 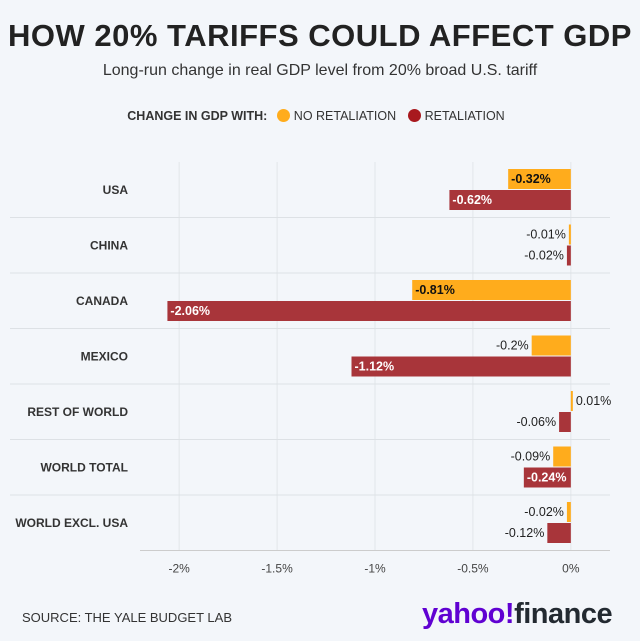 What do you see at coordinates (525, 533) in the screenshot?
I see `data-label: -0.12%` at bounding box center [525, 533].